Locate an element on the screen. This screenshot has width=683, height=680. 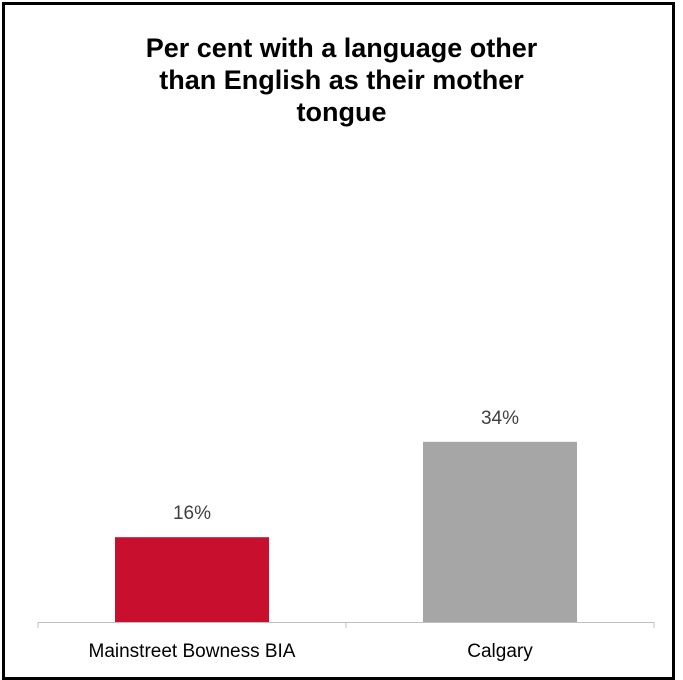
data-label-2: 34% is located at coordinates (500, 418).